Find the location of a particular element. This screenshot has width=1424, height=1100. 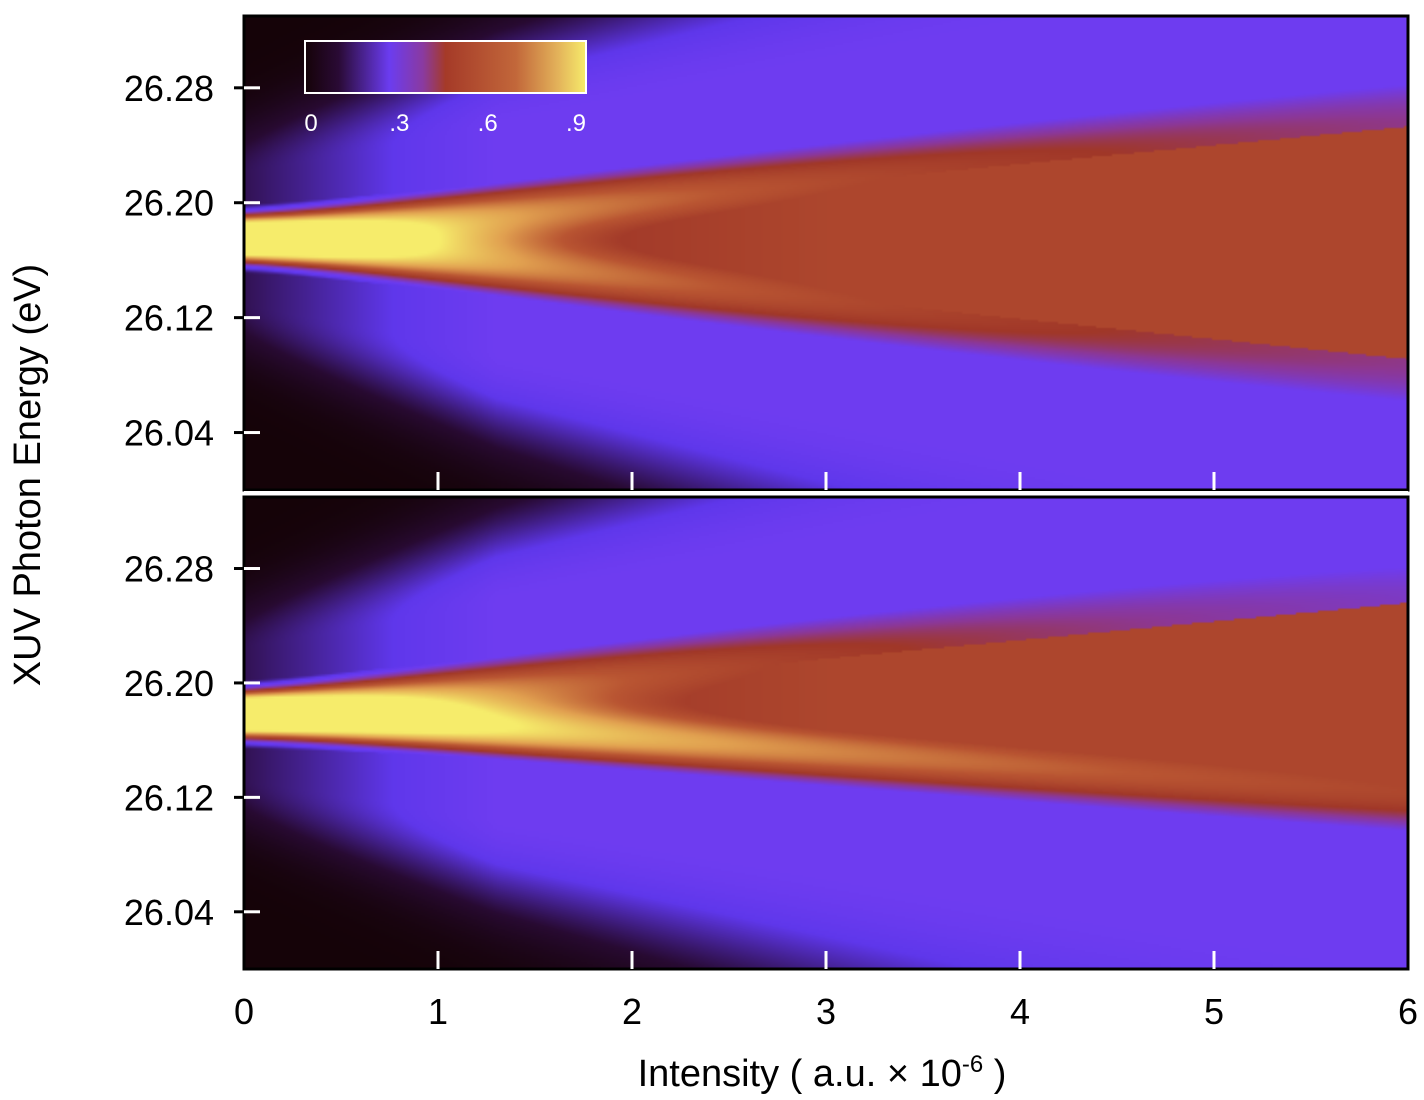

x-axis-title-exponent: -6 is located at coordinates (972, 1064).